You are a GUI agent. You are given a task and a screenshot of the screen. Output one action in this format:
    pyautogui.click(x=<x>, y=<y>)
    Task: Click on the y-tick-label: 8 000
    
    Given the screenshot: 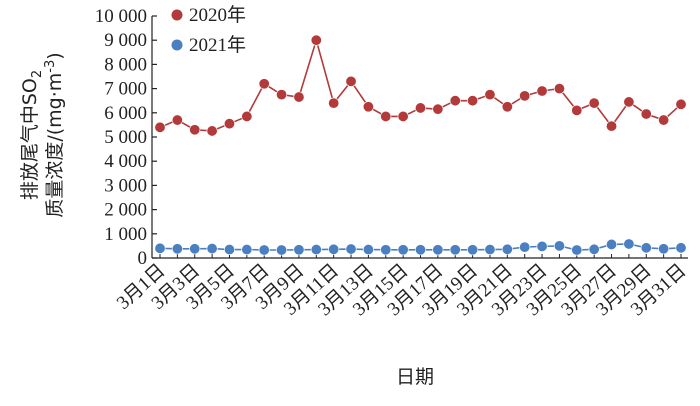 What is the action you would take?
    pyautogui.click(x=125, y=64)
    